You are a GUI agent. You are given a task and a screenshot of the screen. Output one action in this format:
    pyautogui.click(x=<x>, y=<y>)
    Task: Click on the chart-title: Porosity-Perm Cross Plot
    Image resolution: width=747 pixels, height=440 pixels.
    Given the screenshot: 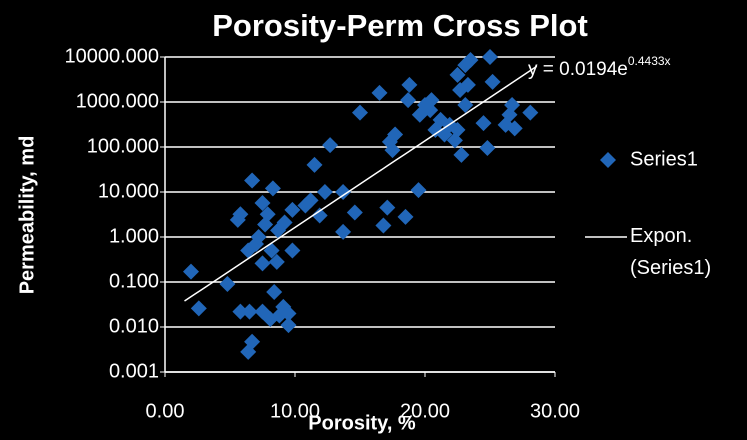 What is the action you would take?
    pyautogui.click(x=400, y=25)
    